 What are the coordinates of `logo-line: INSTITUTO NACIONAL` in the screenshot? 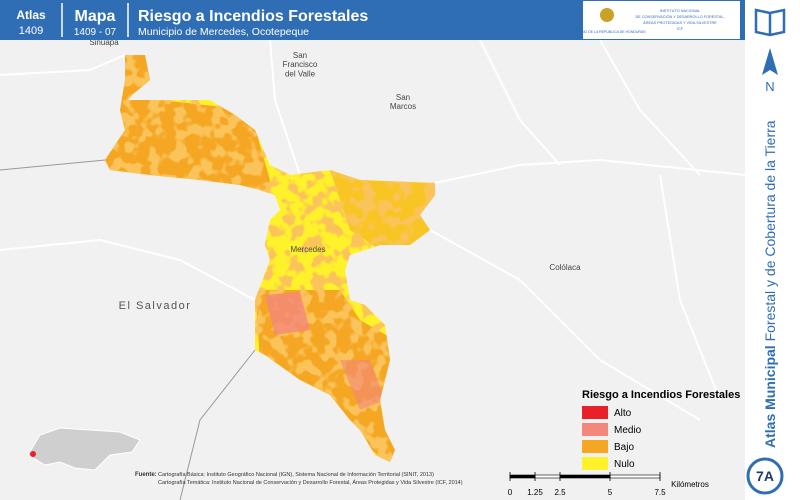 It's located at (680, 11).